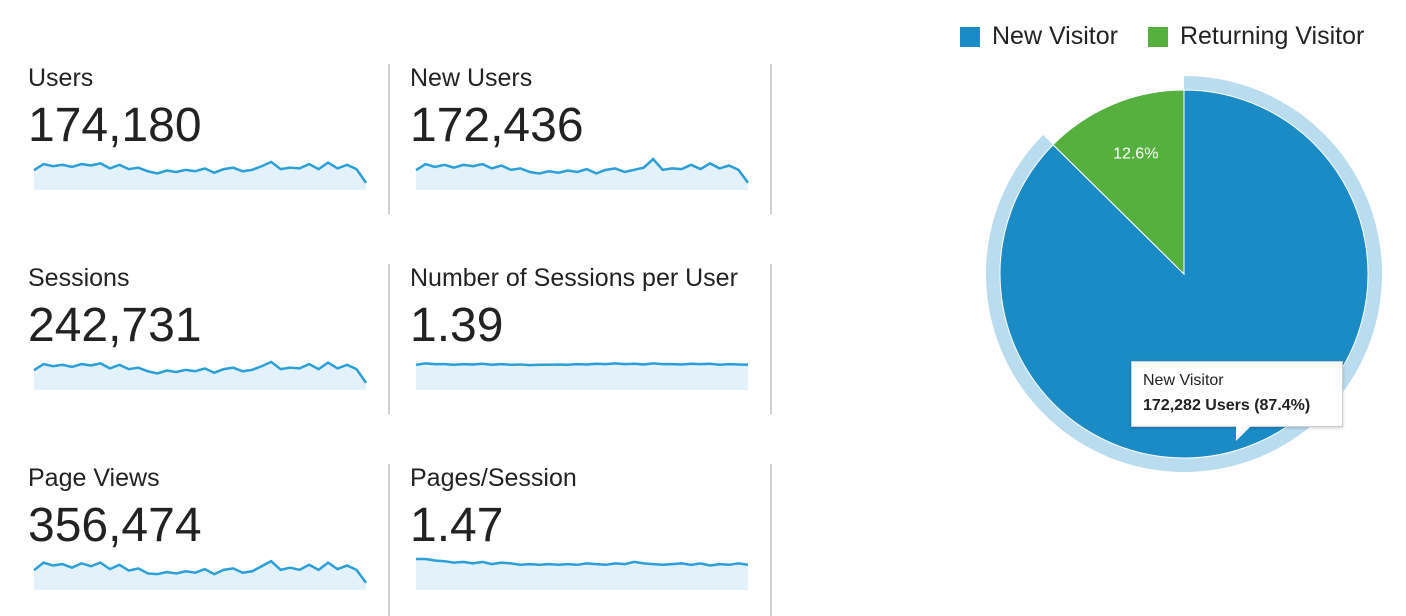  Describe the element at coordinates (115, 325) in the screenshot. I see `metric-value: 242,731` at that location.